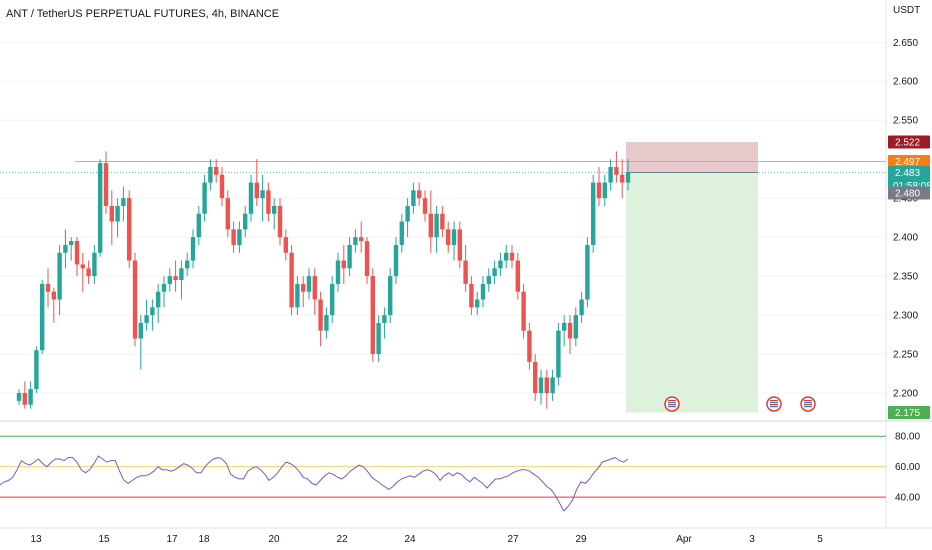  I want to click on price-tag-label: 2.522, so click(907, 143).